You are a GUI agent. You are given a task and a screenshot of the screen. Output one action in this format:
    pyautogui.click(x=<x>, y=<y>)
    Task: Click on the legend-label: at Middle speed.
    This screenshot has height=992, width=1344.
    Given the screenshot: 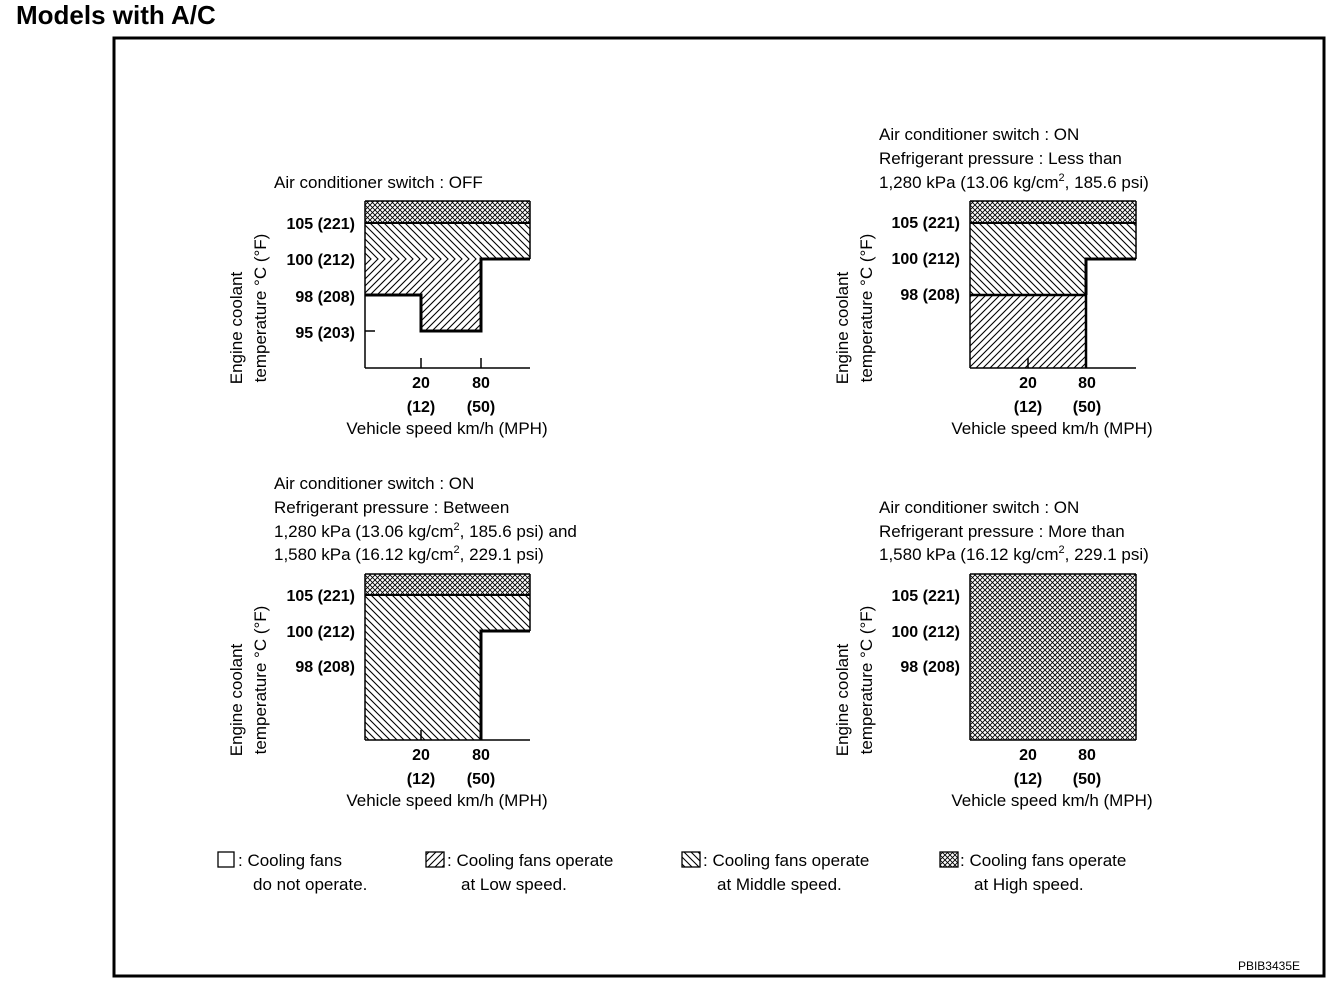 What is the action you would take?
    pyautogui.click(x=779, y=884)
    